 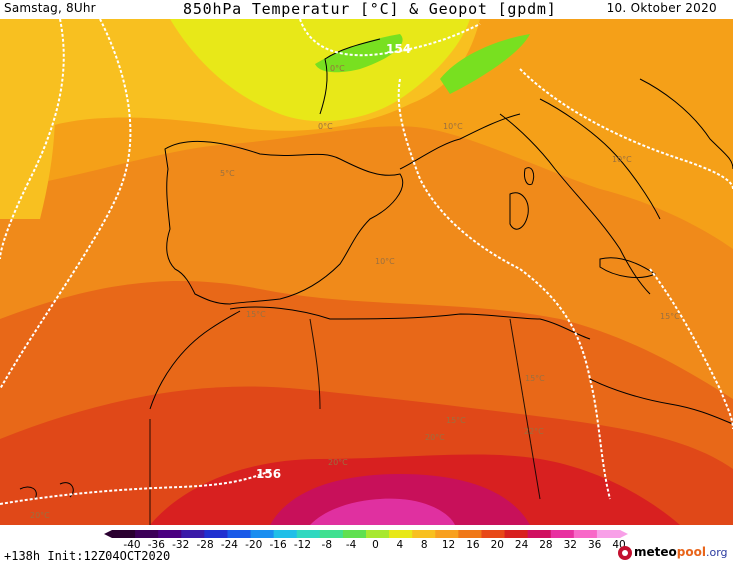 I want to click on legend-tick-label: -32, so click(x=181, y=545).